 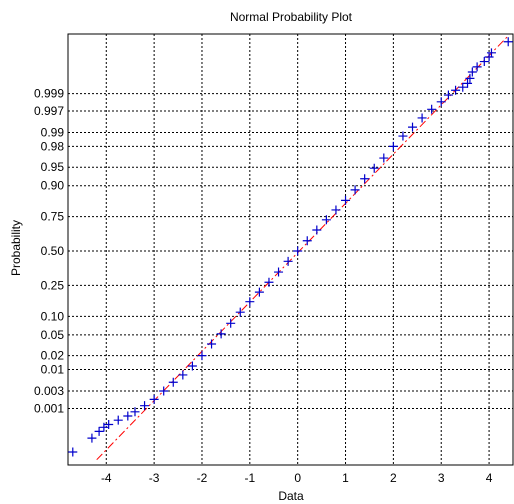 What do you see at coordinates (106, 478) in the screenshot?
I see `x-tick-label: -4` at bounding box center [106, 478].